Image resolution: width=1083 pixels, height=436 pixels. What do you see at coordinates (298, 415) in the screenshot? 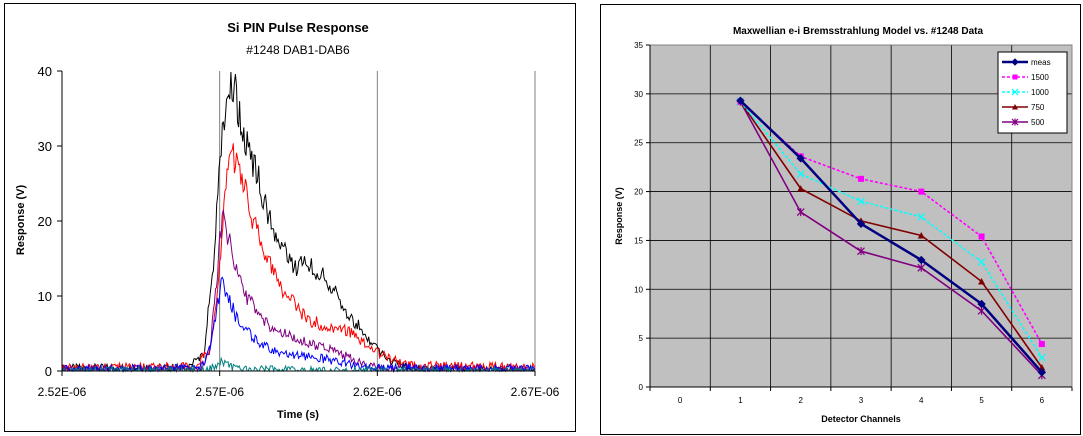
I see `x-axis-label: Time (s)` at bounding box center [298, 415].